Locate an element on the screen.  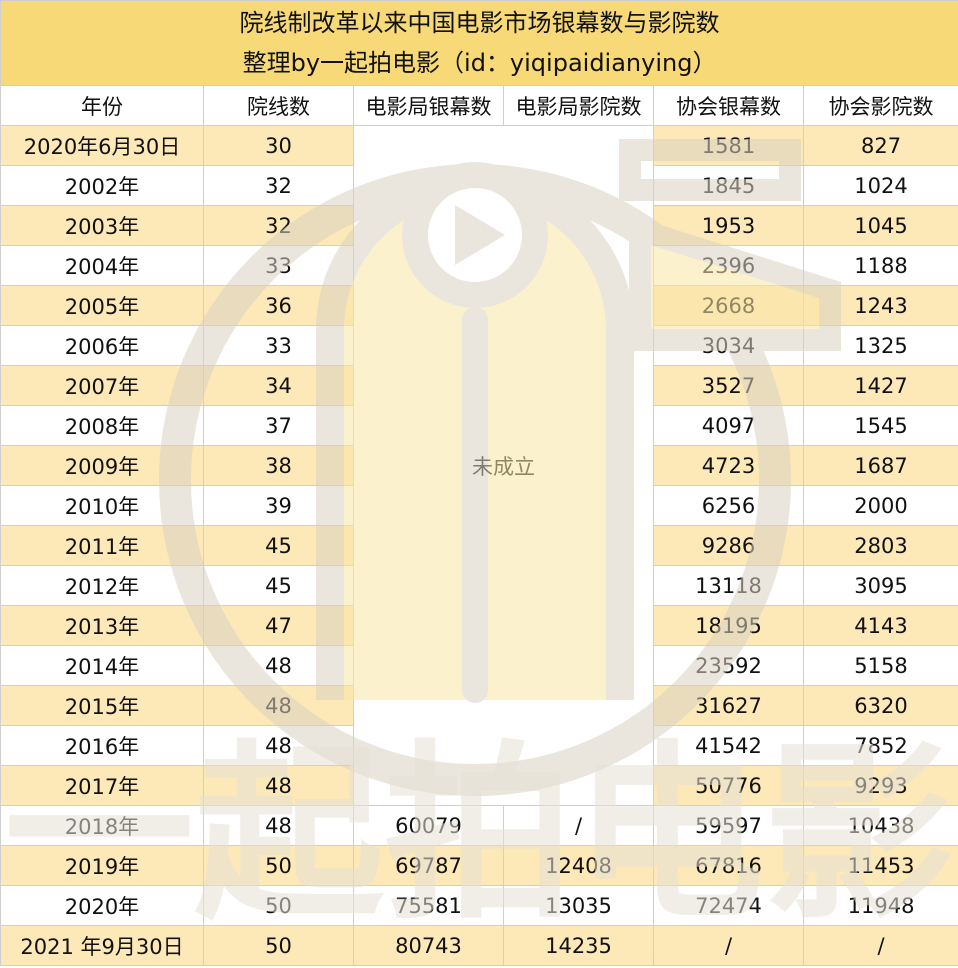
cell-year: 2018年 is located at coordinates (102, 825).